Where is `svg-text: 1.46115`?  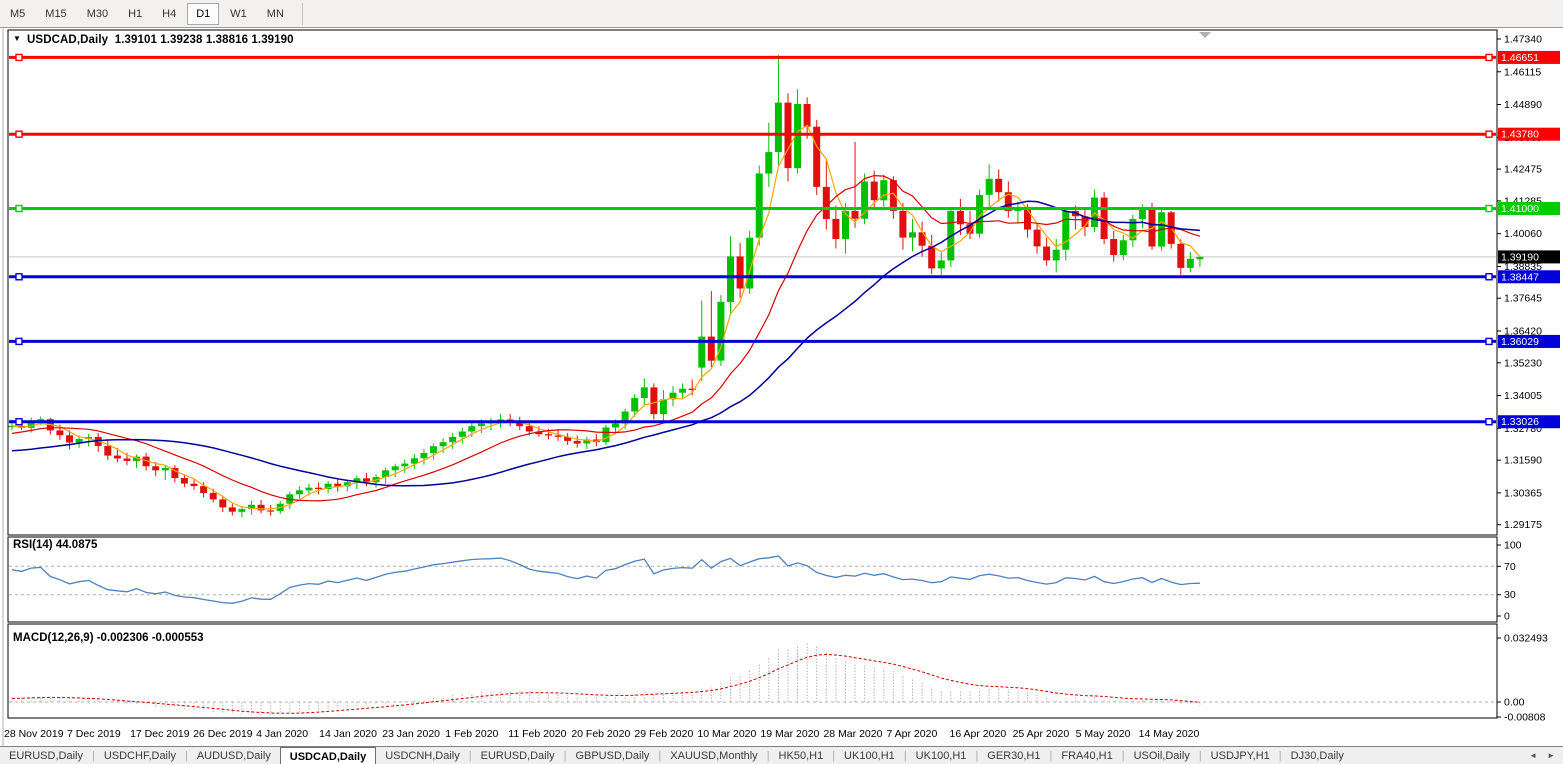 svg-text: 1.46115 is located at coordinates (1522, 72).